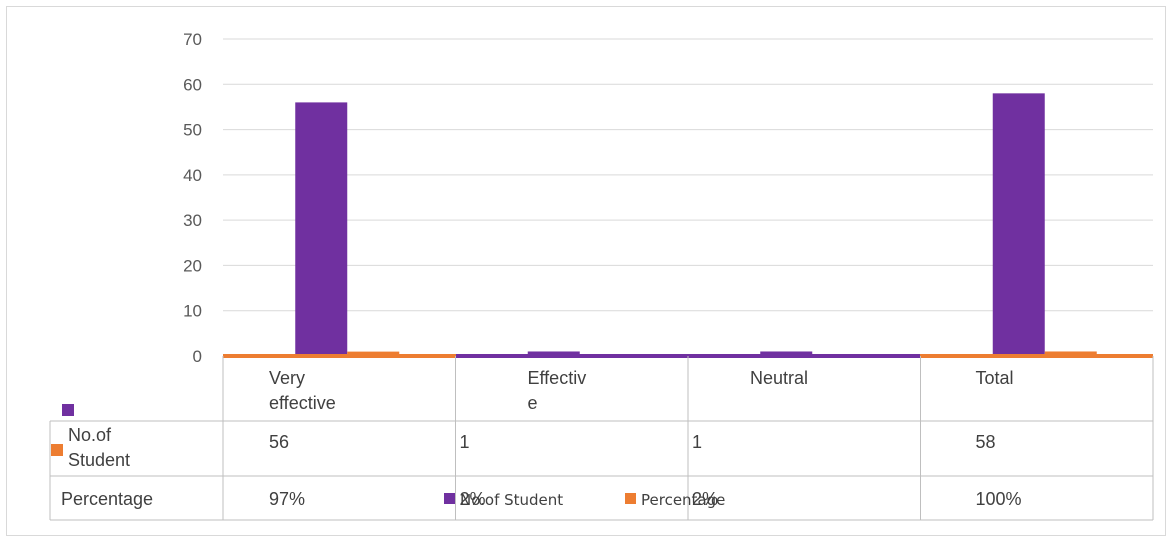 This screenshot has width=1174, height=542. I want to click on y-tick-label: 20, so click(192, 265).